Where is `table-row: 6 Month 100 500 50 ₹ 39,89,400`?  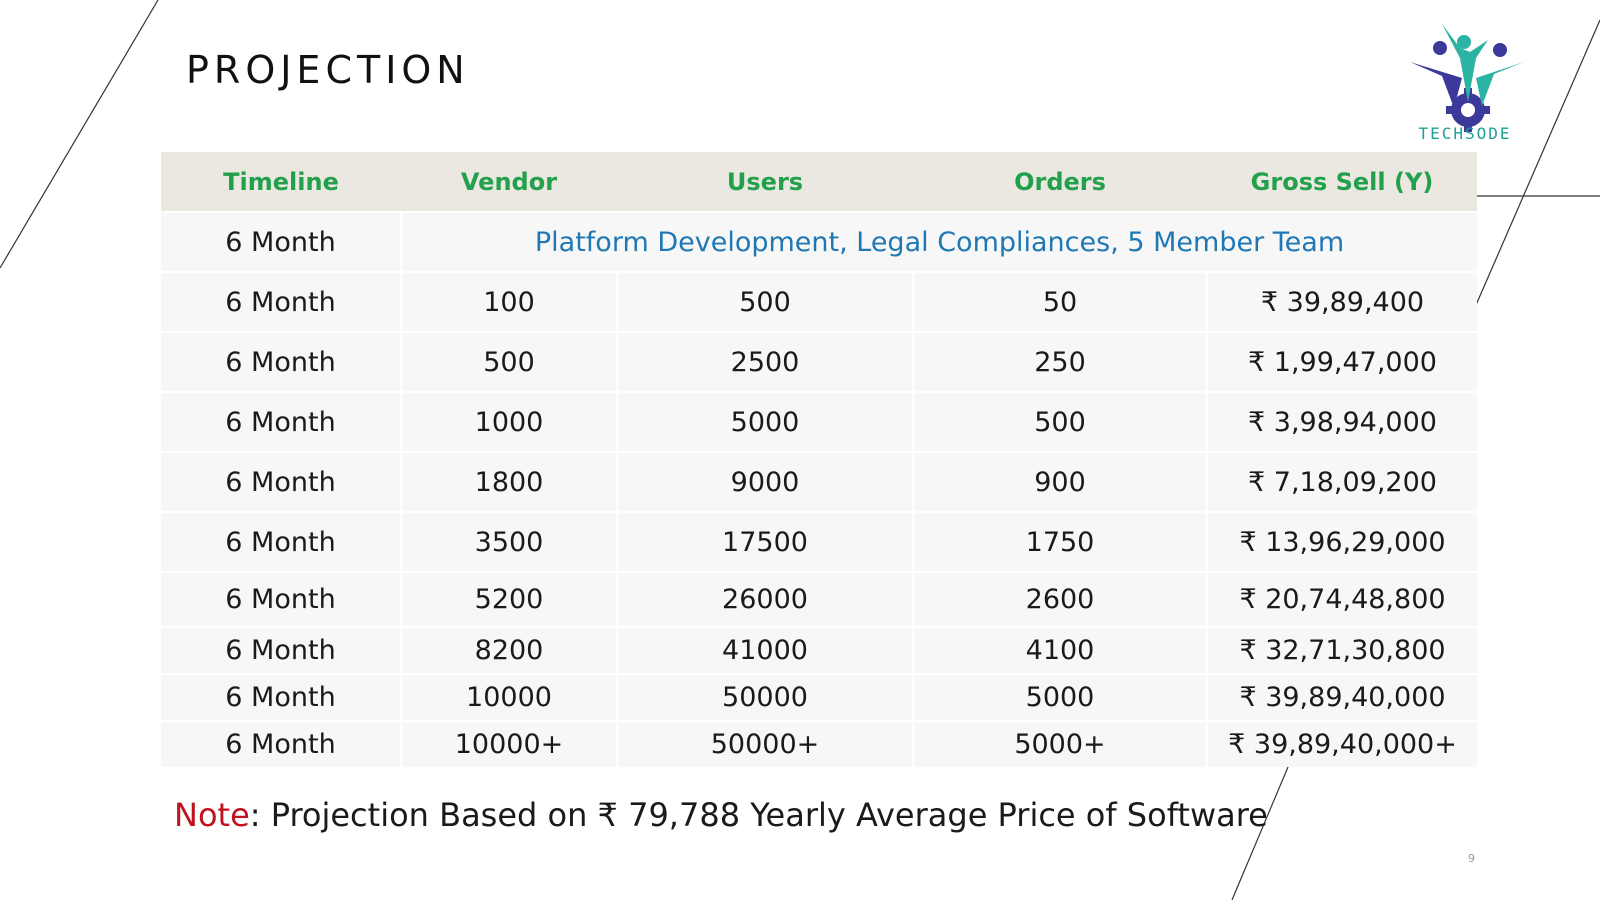
table-row: 6 Month 100 500 50 ₹ 39,89,400 is located at coordinates (819, 301).